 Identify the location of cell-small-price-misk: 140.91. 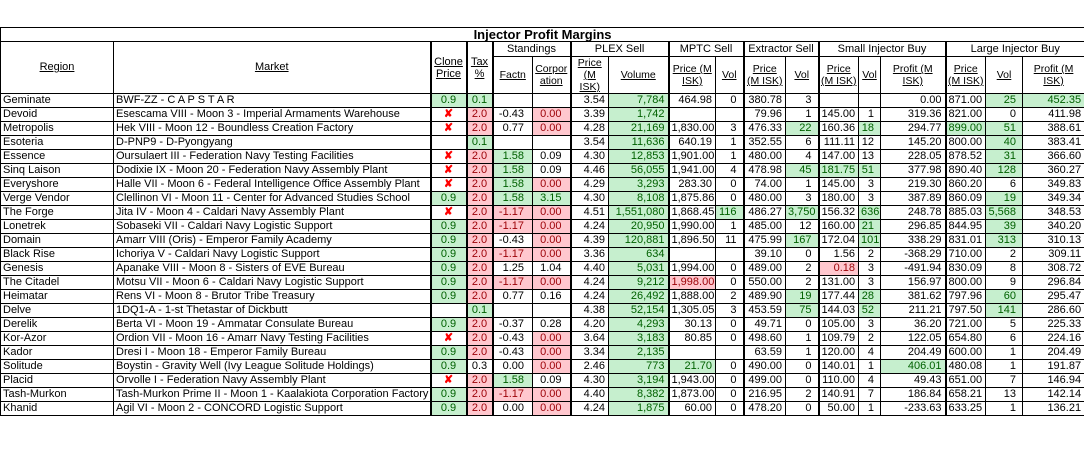
(839, 395).